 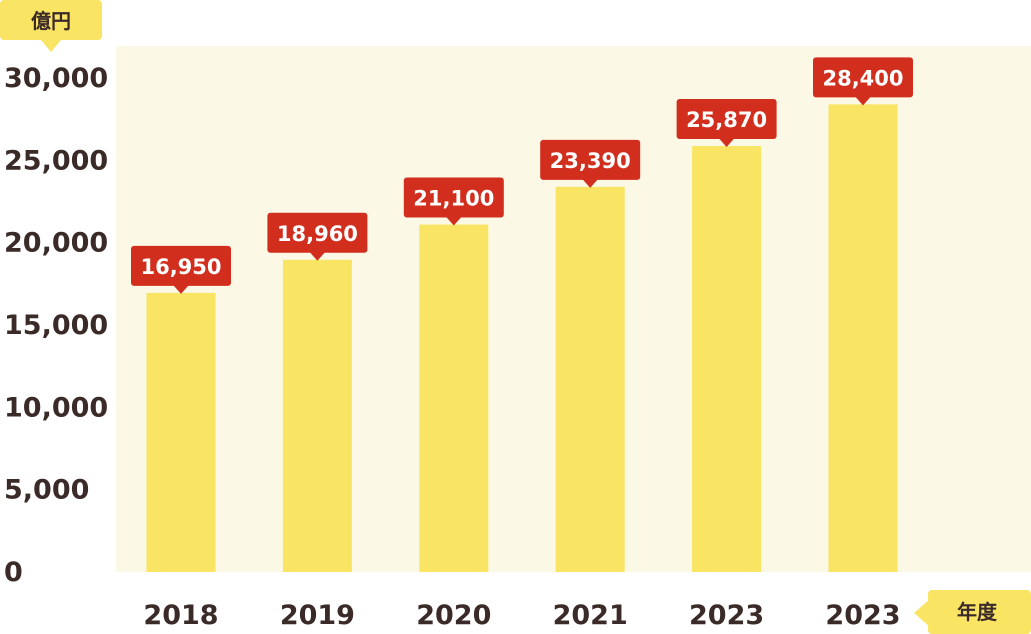 What do you see at coordinates (590, 615) in the screenshot?
I see `x-tick-label: 2021` at bounding box center [590, 615].